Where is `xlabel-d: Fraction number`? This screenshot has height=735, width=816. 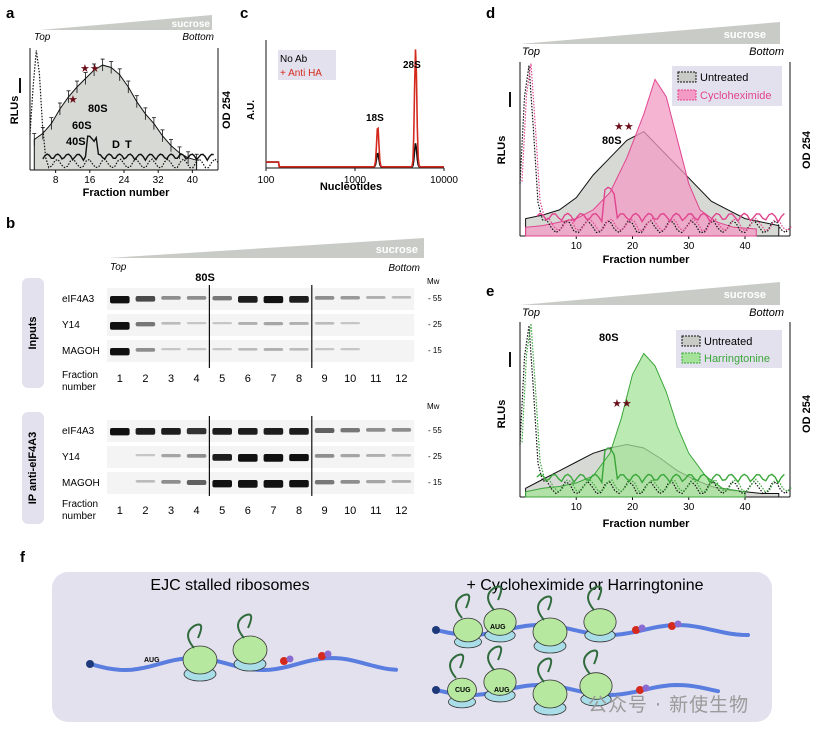 xlabel-d: Fraction number is located at coordinates (647, 260).